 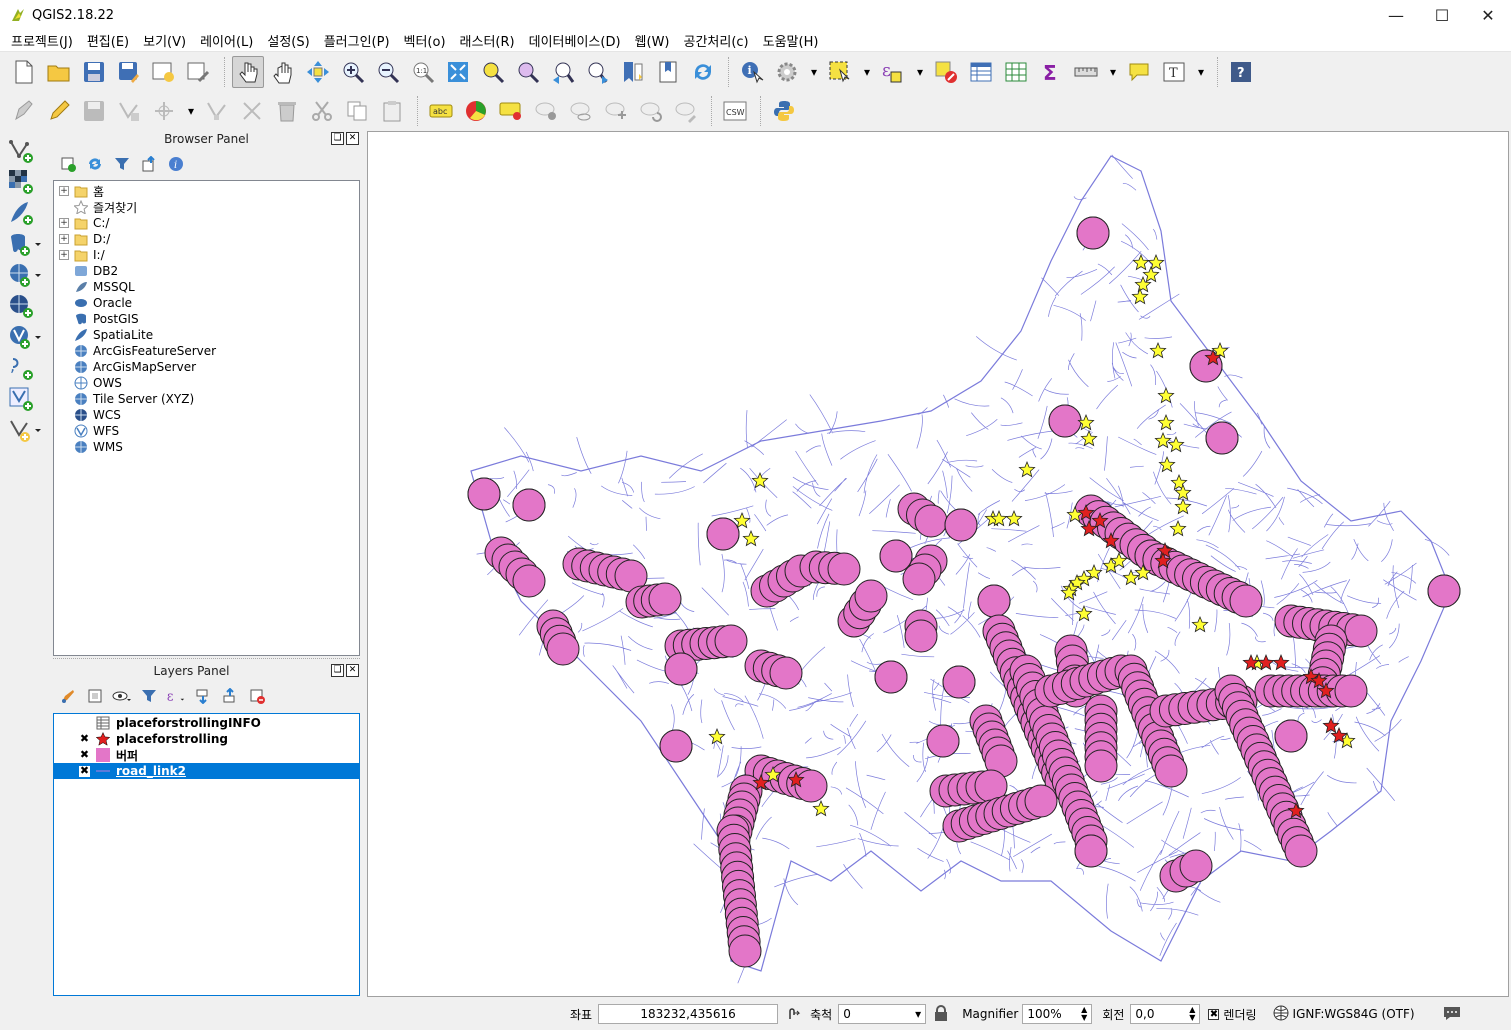 I want to click on select-by-expression-icon: ε, so click(x=893, y=72).